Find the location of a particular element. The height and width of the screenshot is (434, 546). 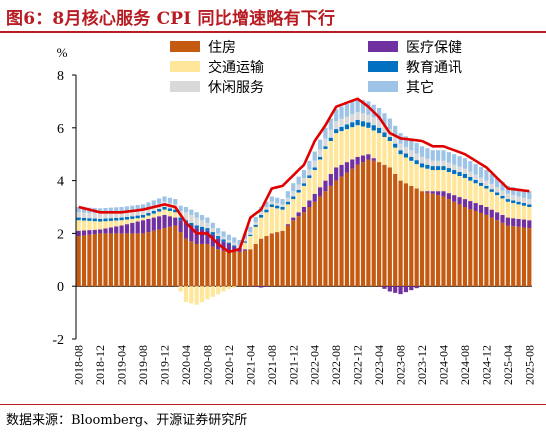

legend-label: 教育通讯 is located at coordinates (434, 68).